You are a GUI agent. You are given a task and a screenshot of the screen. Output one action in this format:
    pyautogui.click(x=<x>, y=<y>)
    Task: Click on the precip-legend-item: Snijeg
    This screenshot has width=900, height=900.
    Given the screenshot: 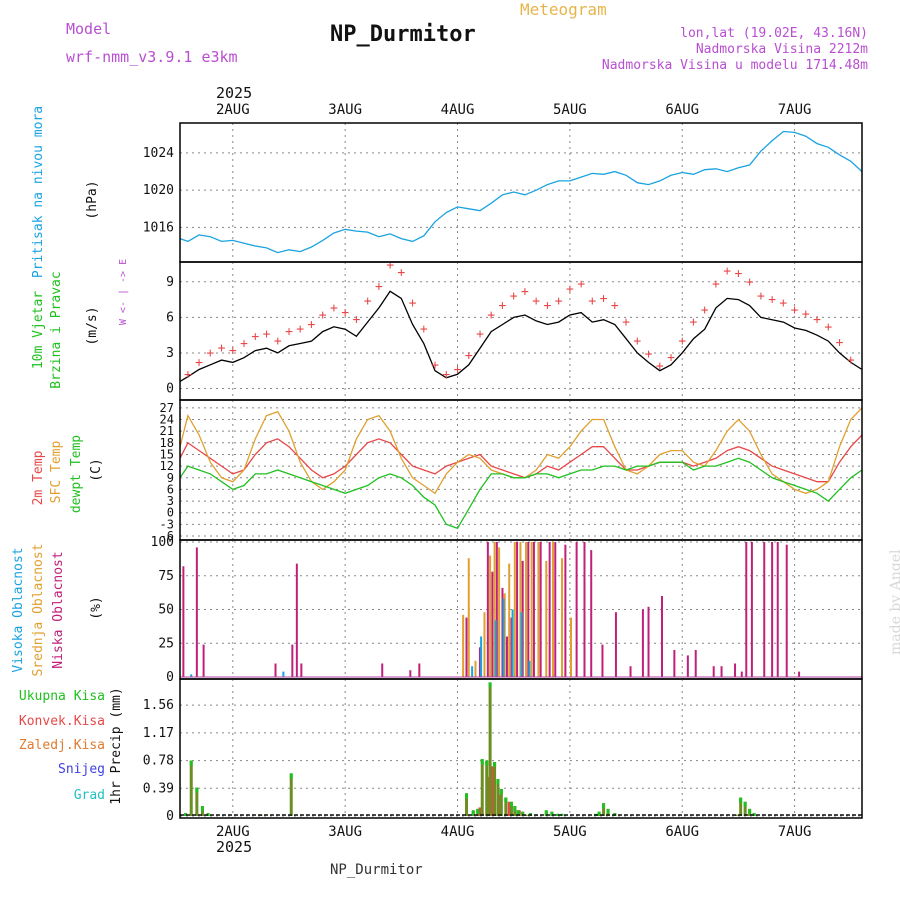 What is the action you would take?
    pyautogui.click(x=81, y=769)
    